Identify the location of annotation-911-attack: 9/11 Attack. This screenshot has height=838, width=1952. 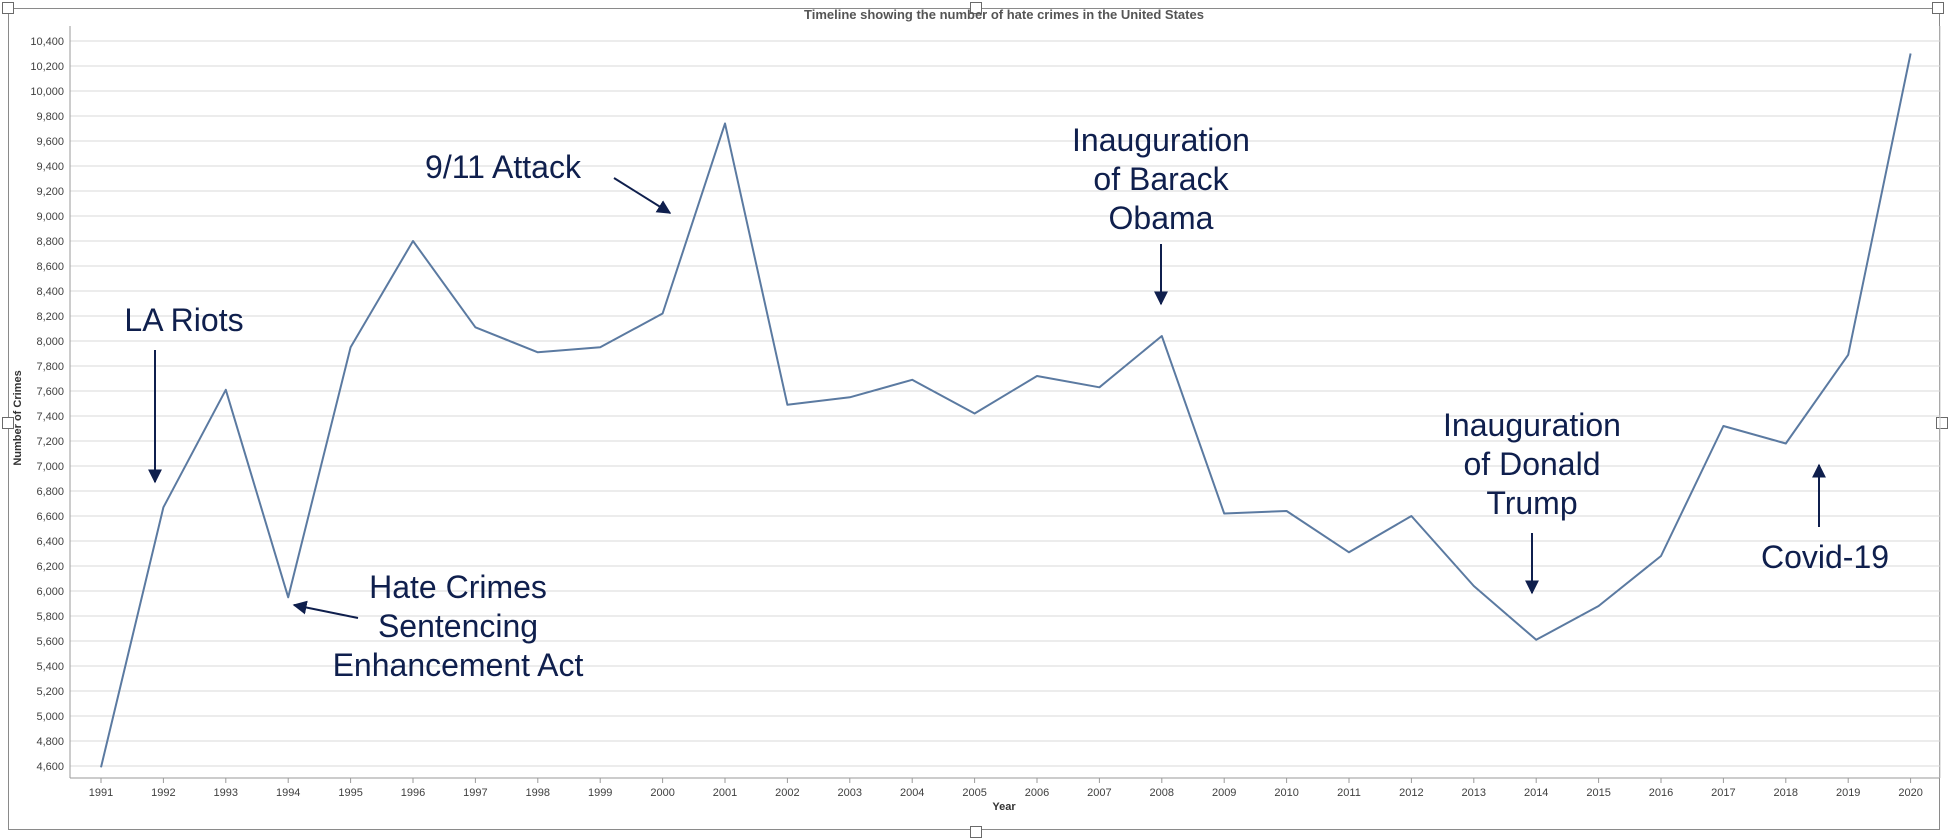
(547, 181).